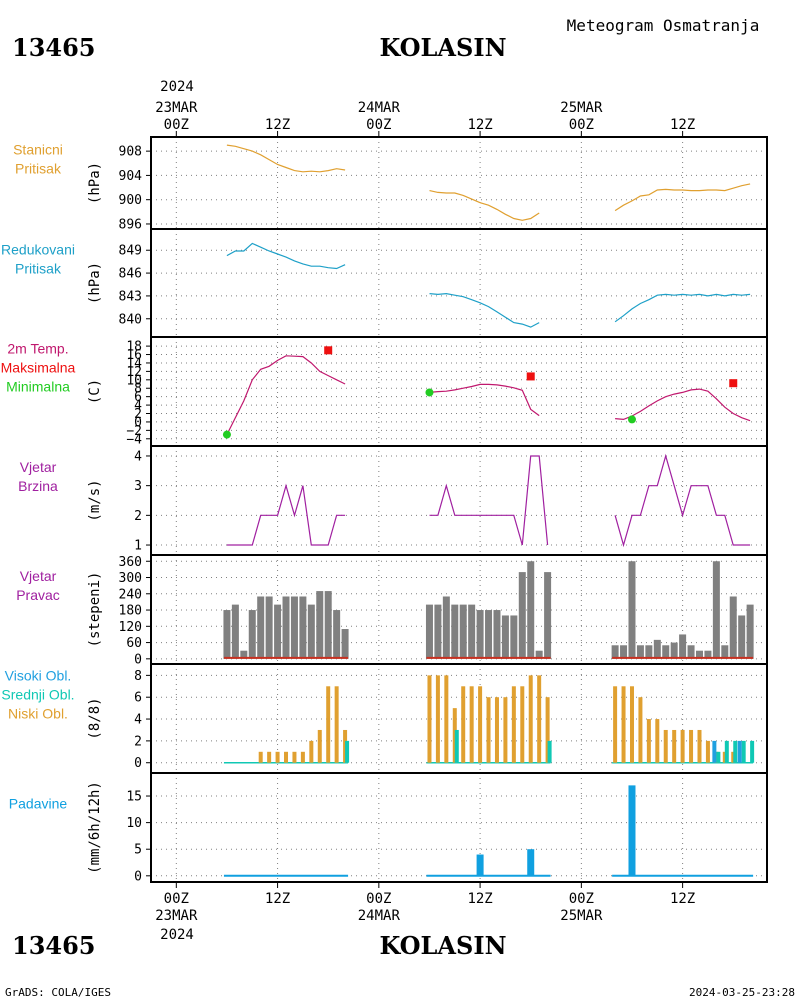 This screenshot has width=800, height=1000. I want to click on year-label-bottom: 2024, so click(177, 935).